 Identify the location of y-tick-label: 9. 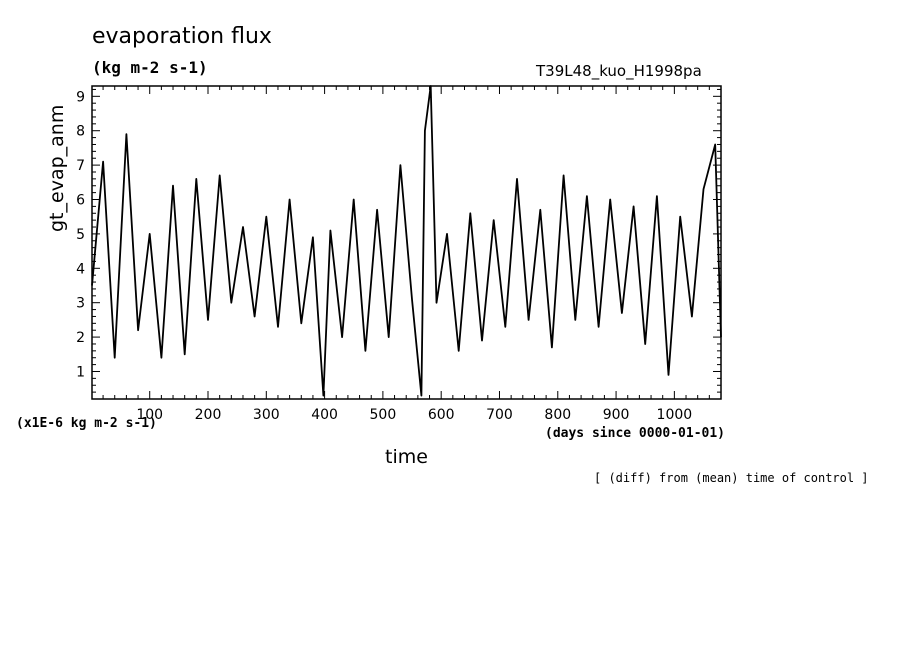
(80, 97).